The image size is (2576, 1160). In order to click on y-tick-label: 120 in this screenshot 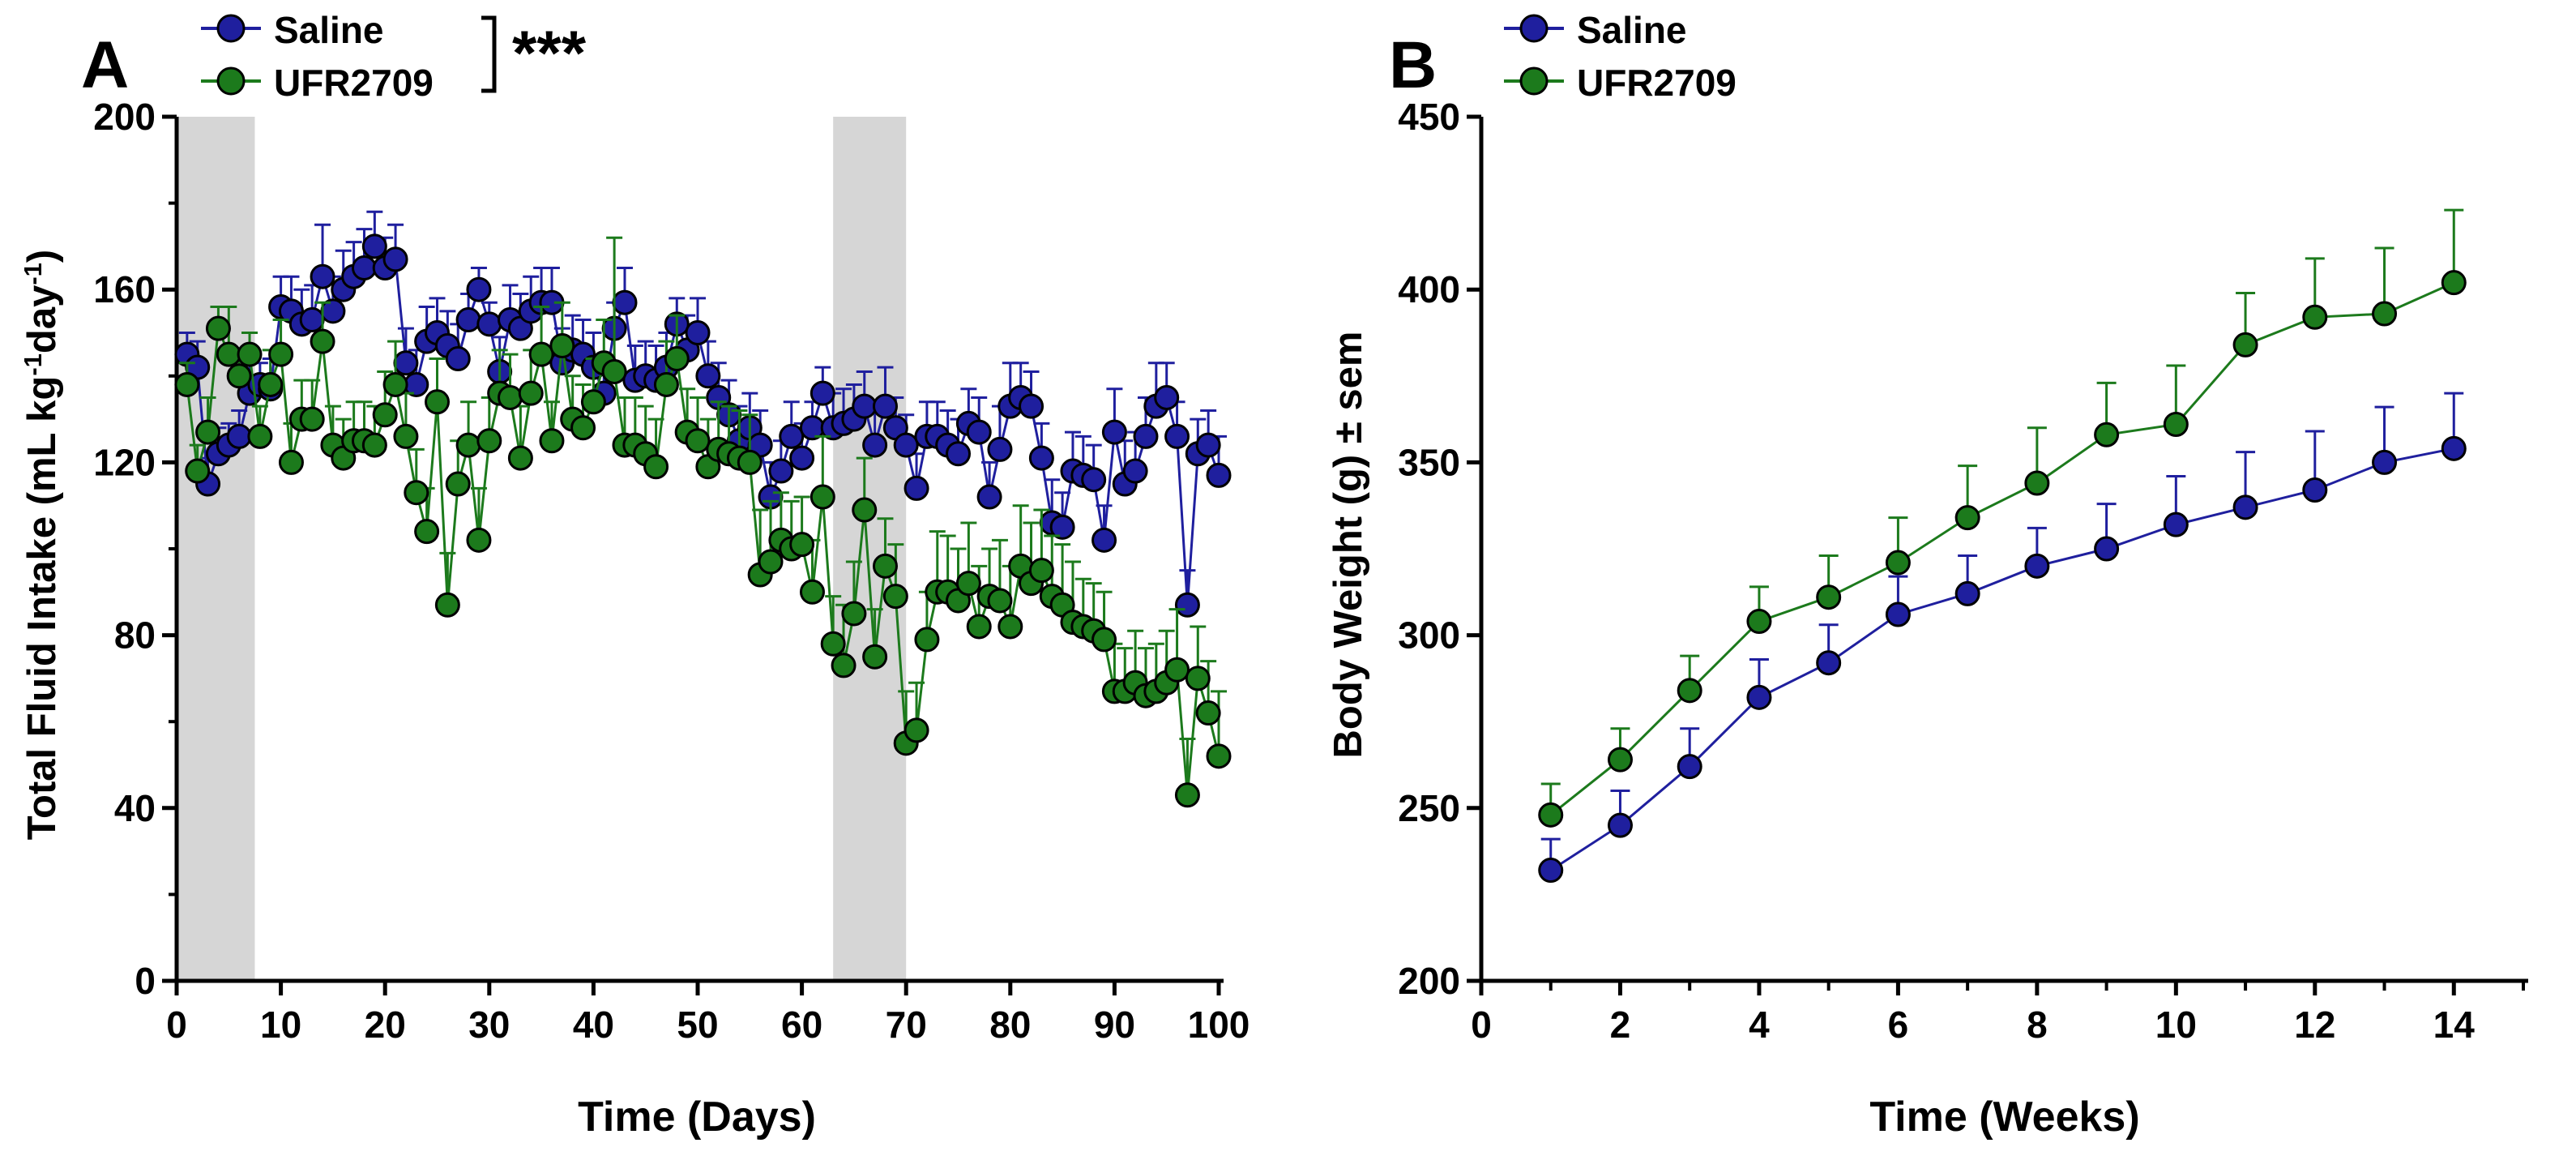, I will do `click(124, 462)`.